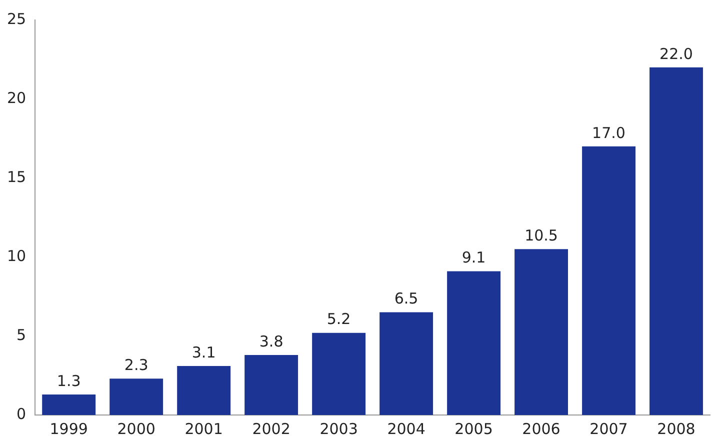  I want to click on y-tick-label: 20, so click(16, 97).